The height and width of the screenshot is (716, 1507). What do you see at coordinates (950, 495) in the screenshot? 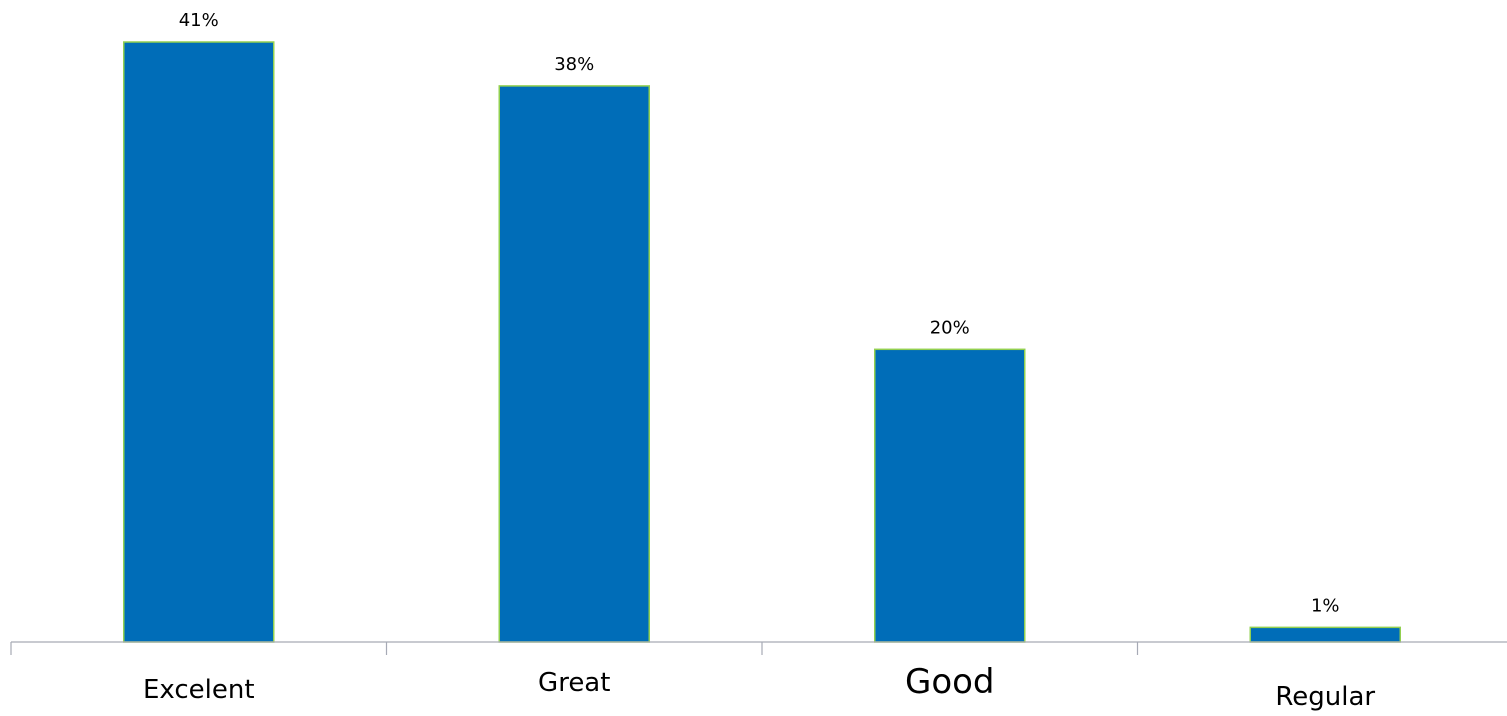
I see `bar-good` at bounding box center [950, 495].